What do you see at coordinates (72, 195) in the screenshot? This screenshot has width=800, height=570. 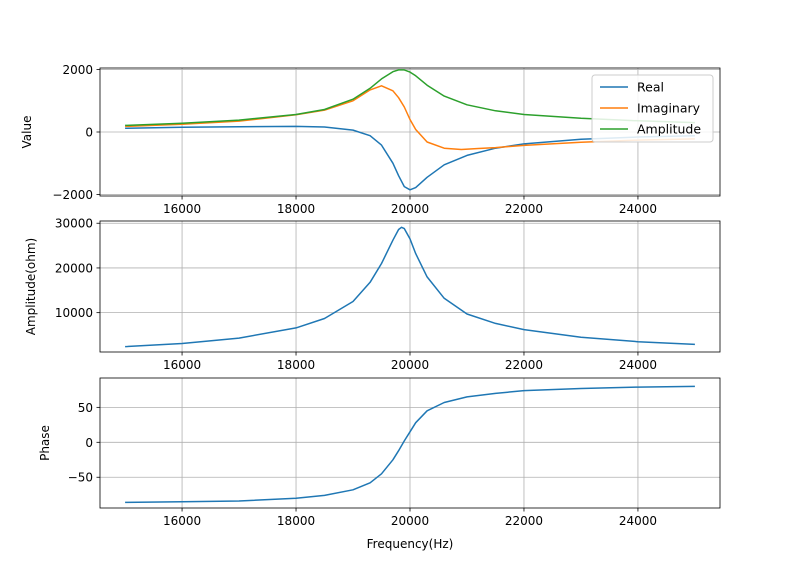 I see `y-tick-label: −2000` at bounding box center [72, 195].